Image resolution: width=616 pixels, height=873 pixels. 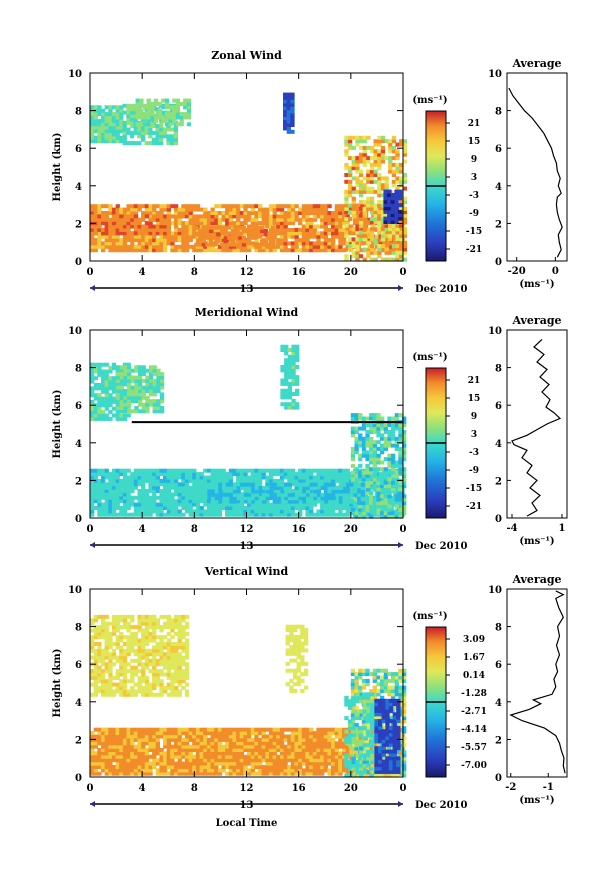 I want to click on colorbar-tick-label: 21, so click(x=474, y=124).